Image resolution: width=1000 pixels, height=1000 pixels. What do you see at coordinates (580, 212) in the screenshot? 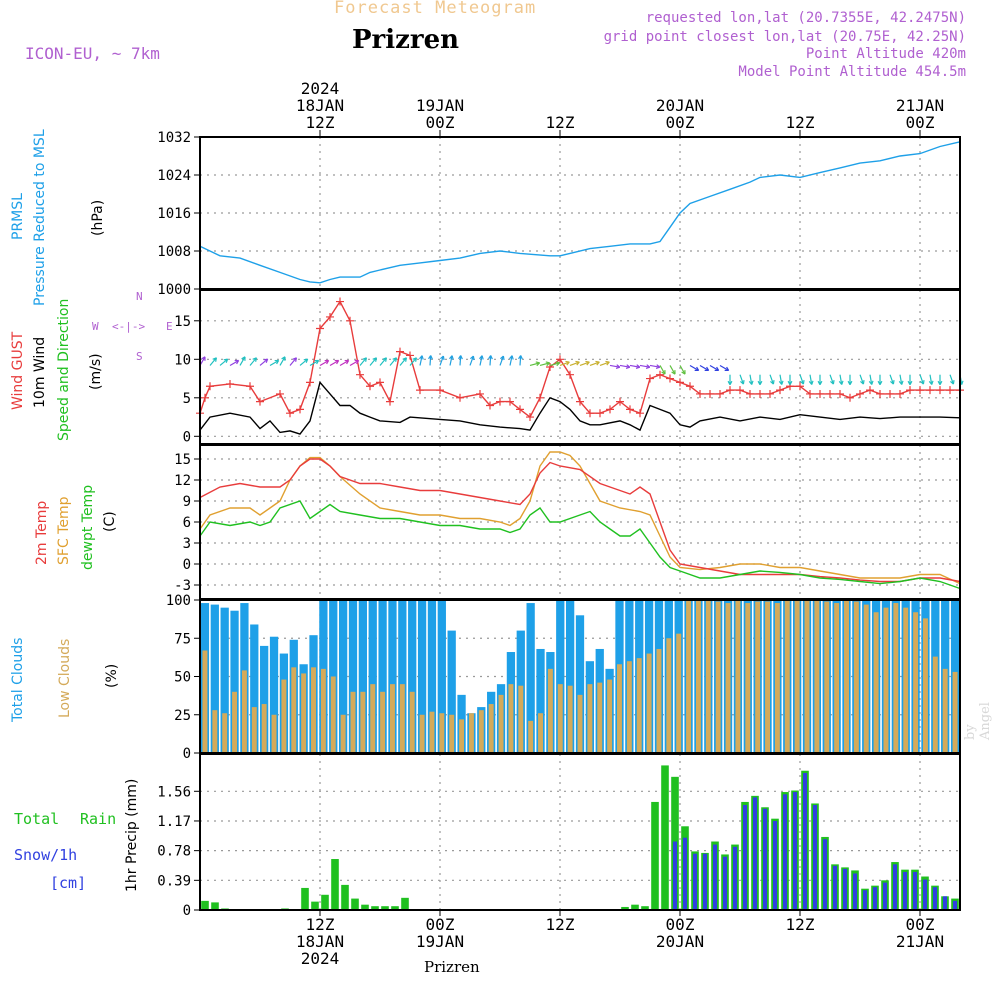
I see `pressure-series-line` at bounding box center [580, 212].